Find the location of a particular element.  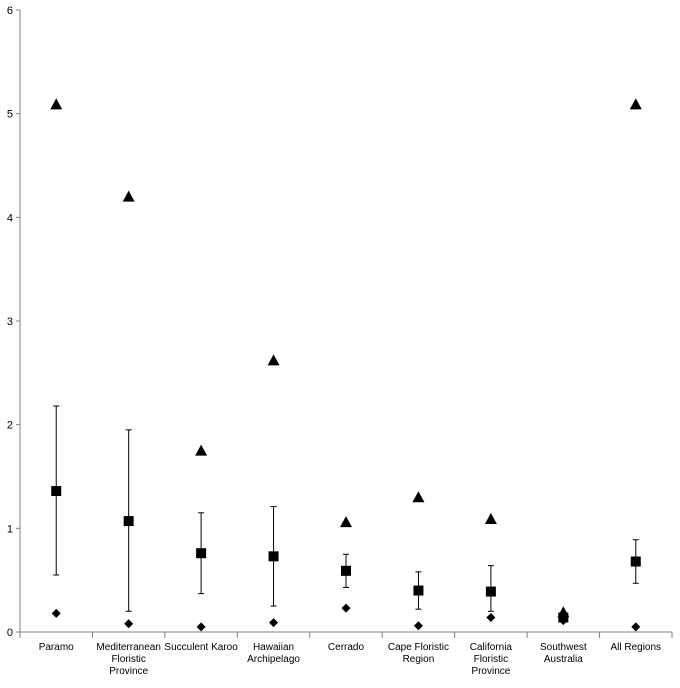

y-tick-label: 6 is located at coordinates (10, 11).